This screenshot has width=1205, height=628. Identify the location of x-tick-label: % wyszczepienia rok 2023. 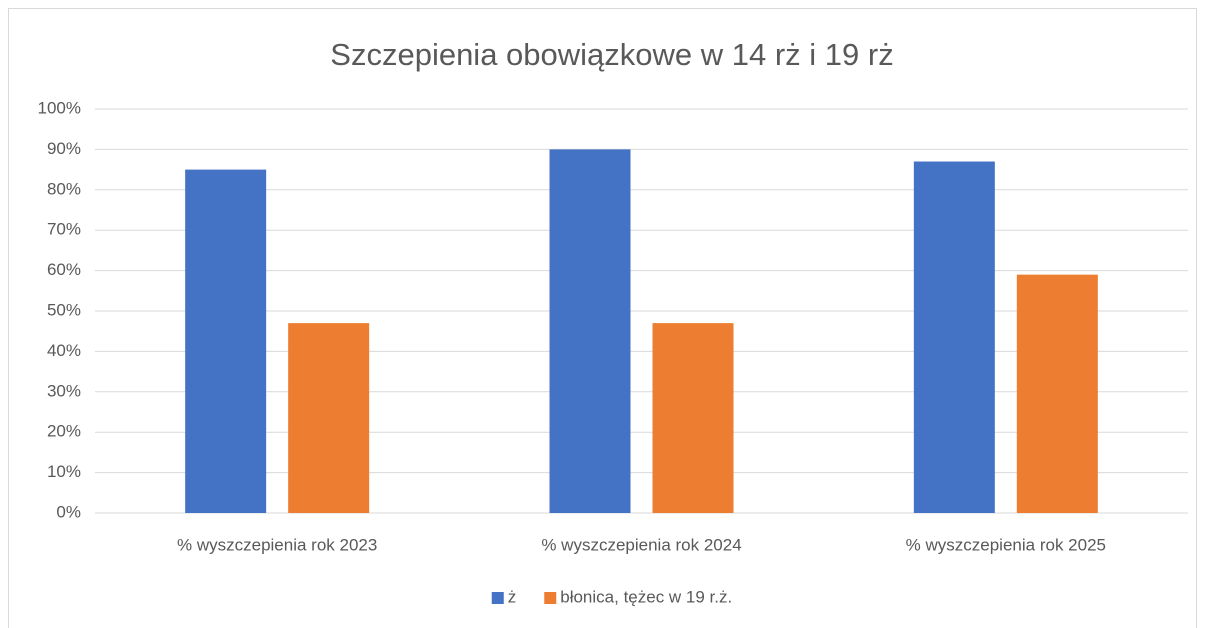
(277, 544).